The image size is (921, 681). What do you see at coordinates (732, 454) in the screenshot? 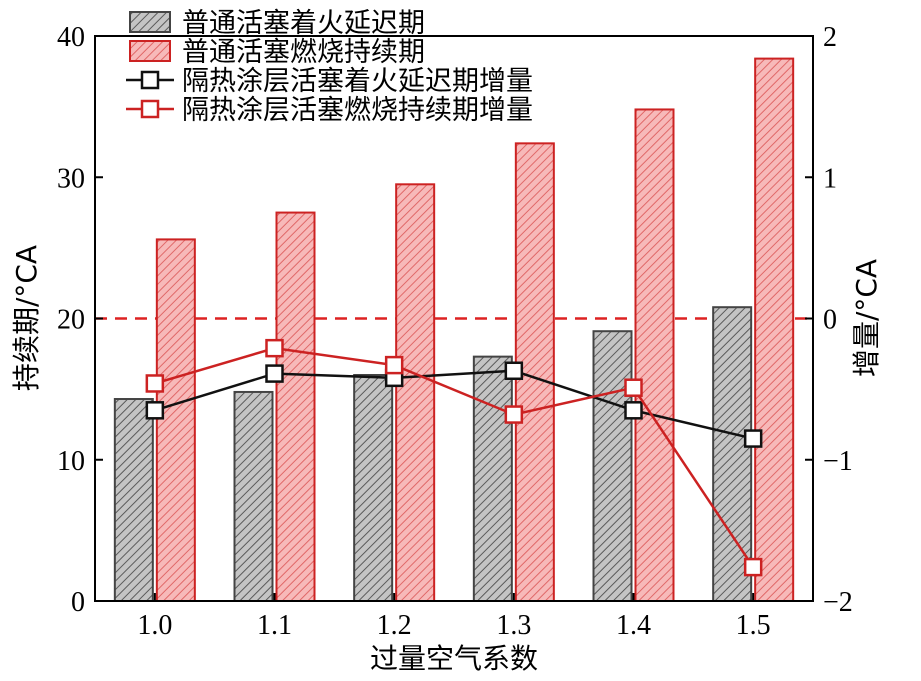
I see `bar-ignition-delay-1.5` at bounding box center [732, 454].